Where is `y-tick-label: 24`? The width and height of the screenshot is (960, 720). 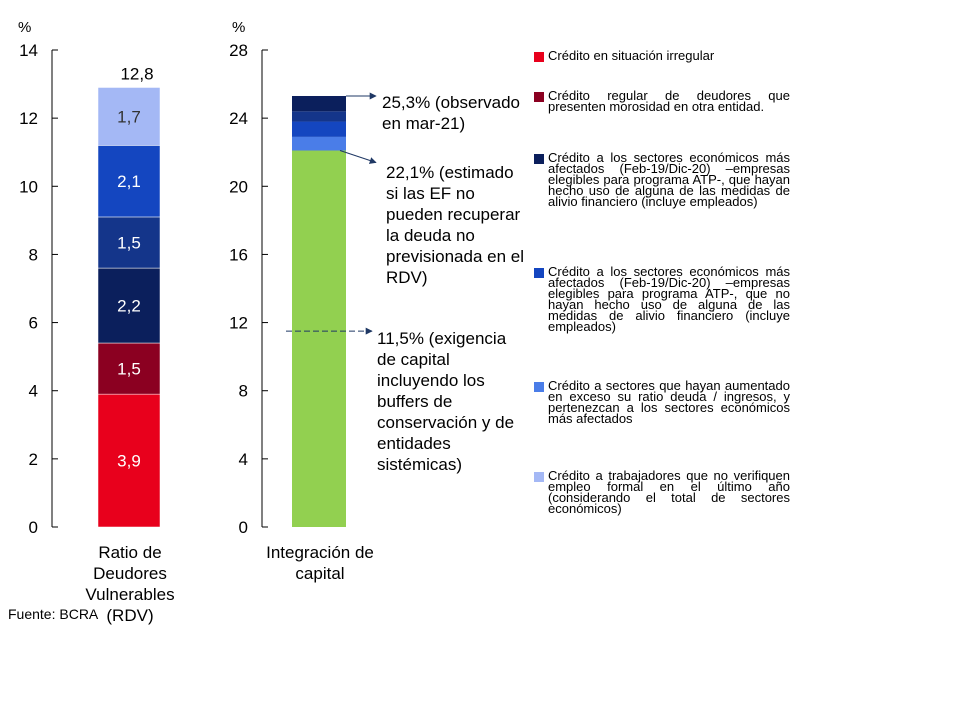
y-tick-label: 24 is located at coordinates (238, 118).